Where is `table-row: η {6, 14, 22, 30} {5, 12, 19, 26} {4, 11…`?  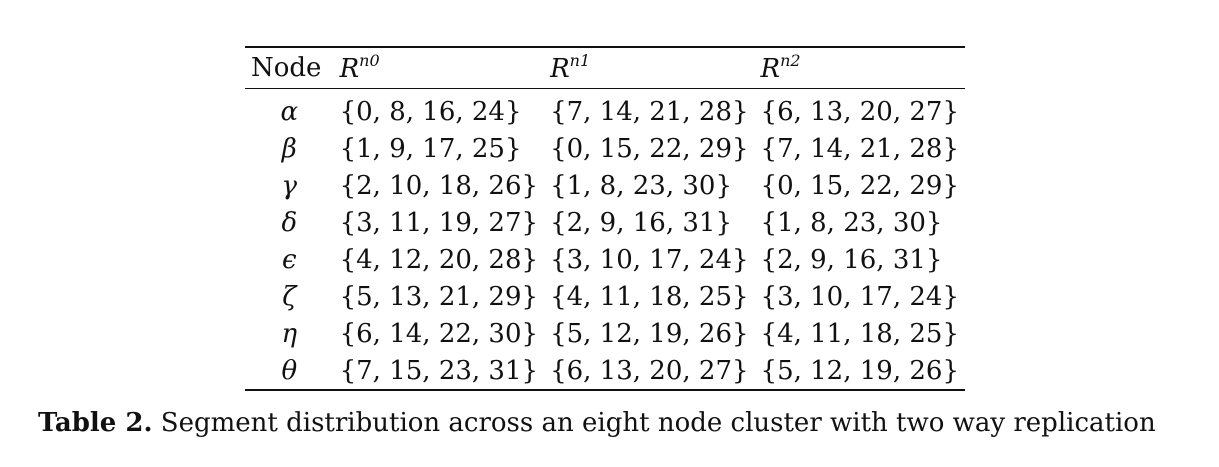
table-row: η {6, 14, 22, 30} {5, 12, 19, 26} {4, 11… is located at coordinates (605, 333).